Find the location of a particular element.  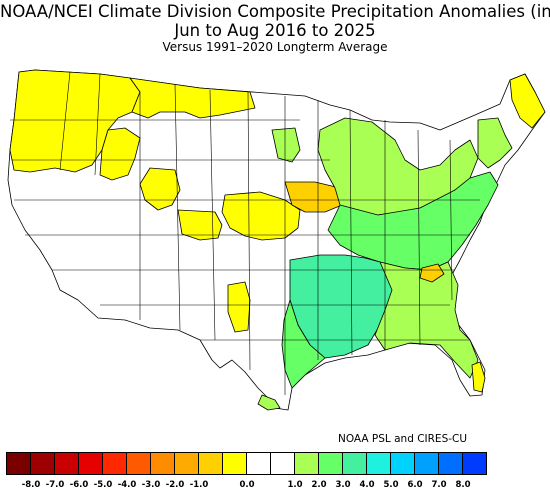

legend-tick-label: 5.0 is located at coordinates (391, 485).